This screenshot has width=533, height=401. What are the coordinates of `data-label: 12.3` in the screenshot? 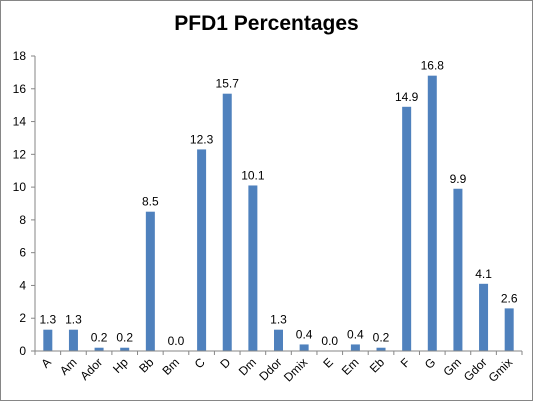 It's located at (202, 139).